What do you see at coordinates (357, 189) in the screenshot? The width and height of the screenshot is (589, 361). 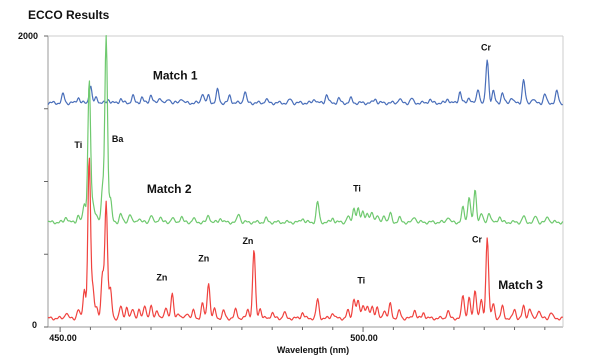 I see `annotation-label-7: Ti` at bounding box center [357, 189].